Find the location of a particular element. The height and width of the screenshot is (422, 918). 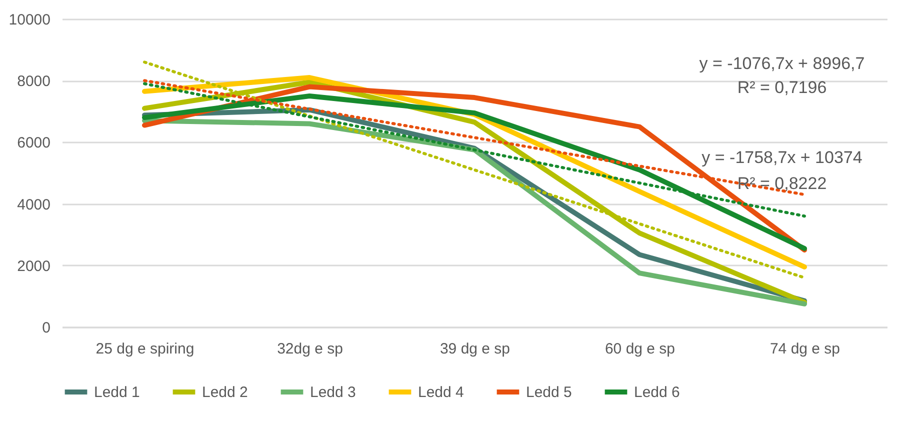

legend-label: Ledd 1 is located at coordinates (117, 392).